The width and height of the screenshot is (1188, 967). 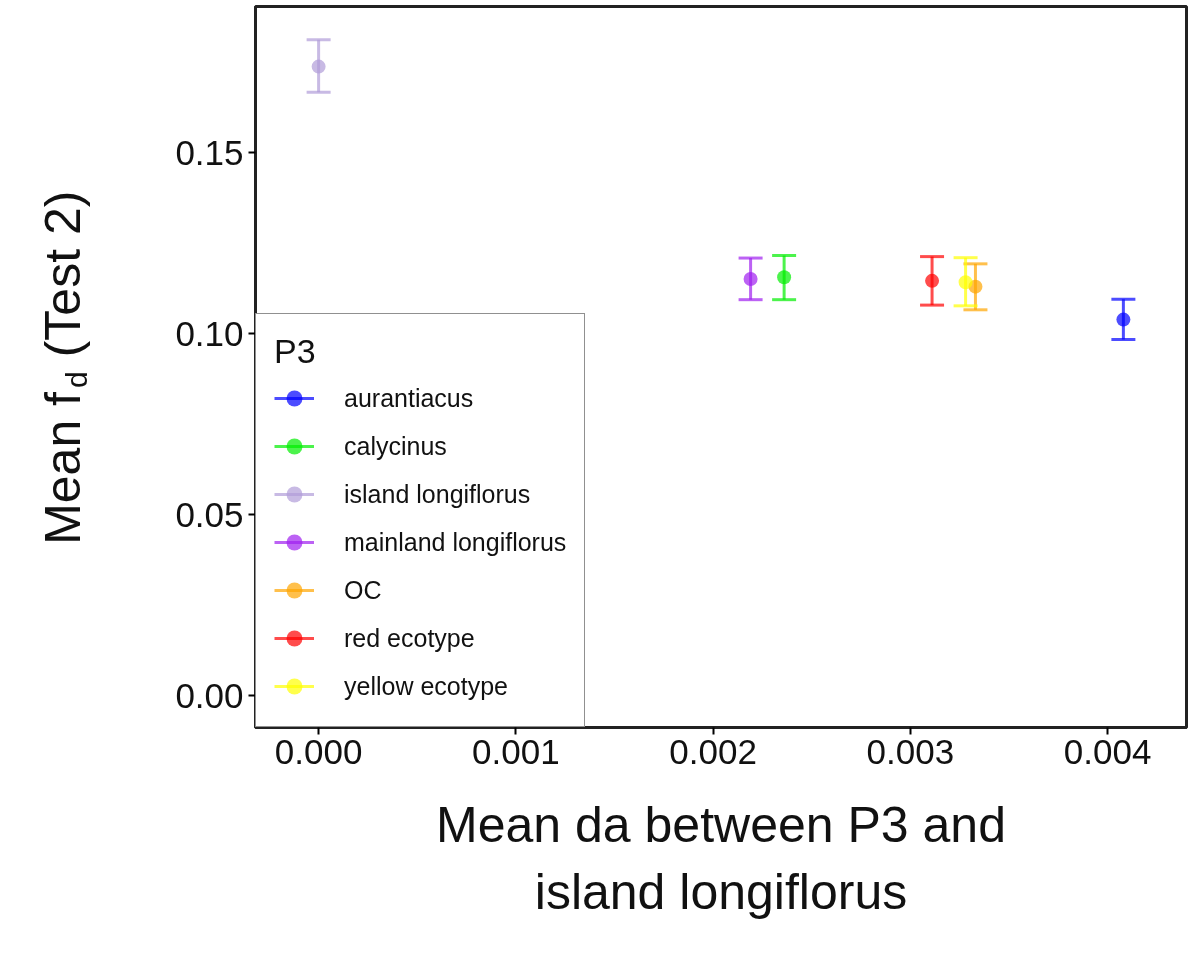 I want to click on x-axis-title: Mean da between P3 and island longiflorus, so click(x=721, y=858).